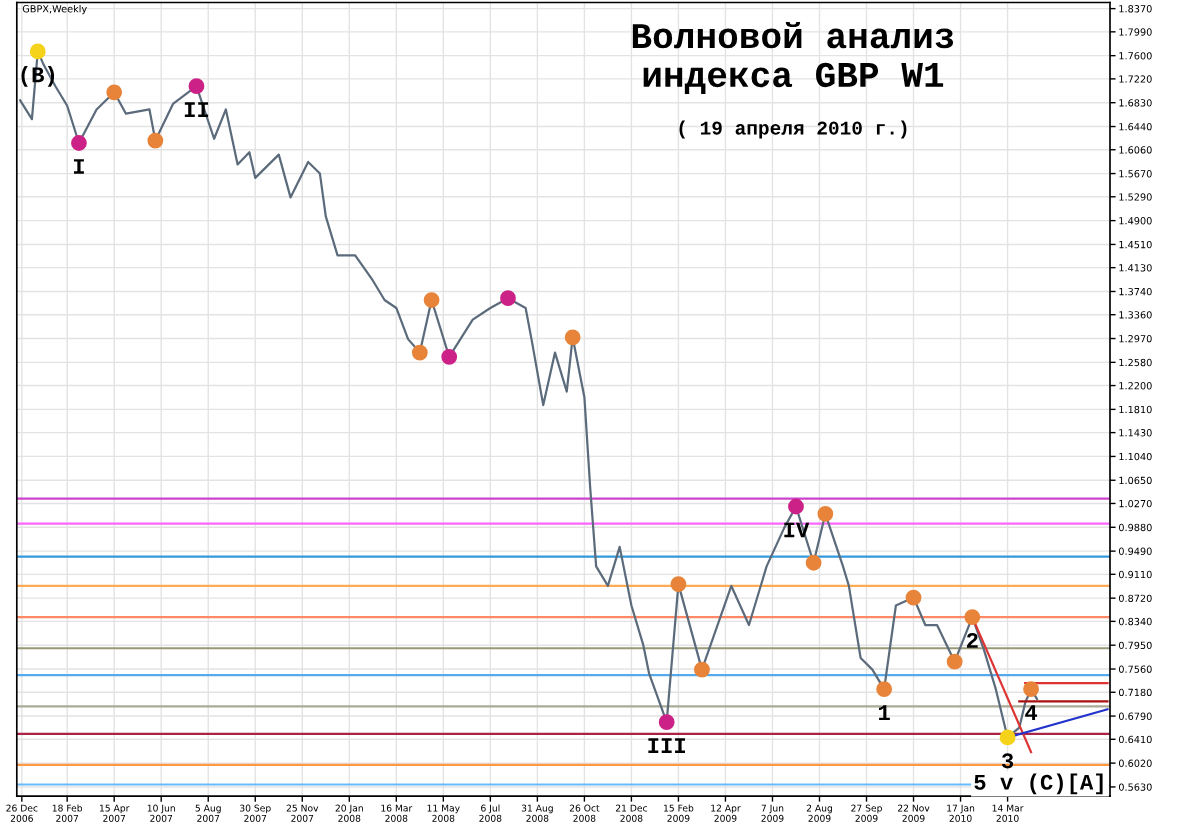  I want to click on annotation: 4, so click(1031, 712).